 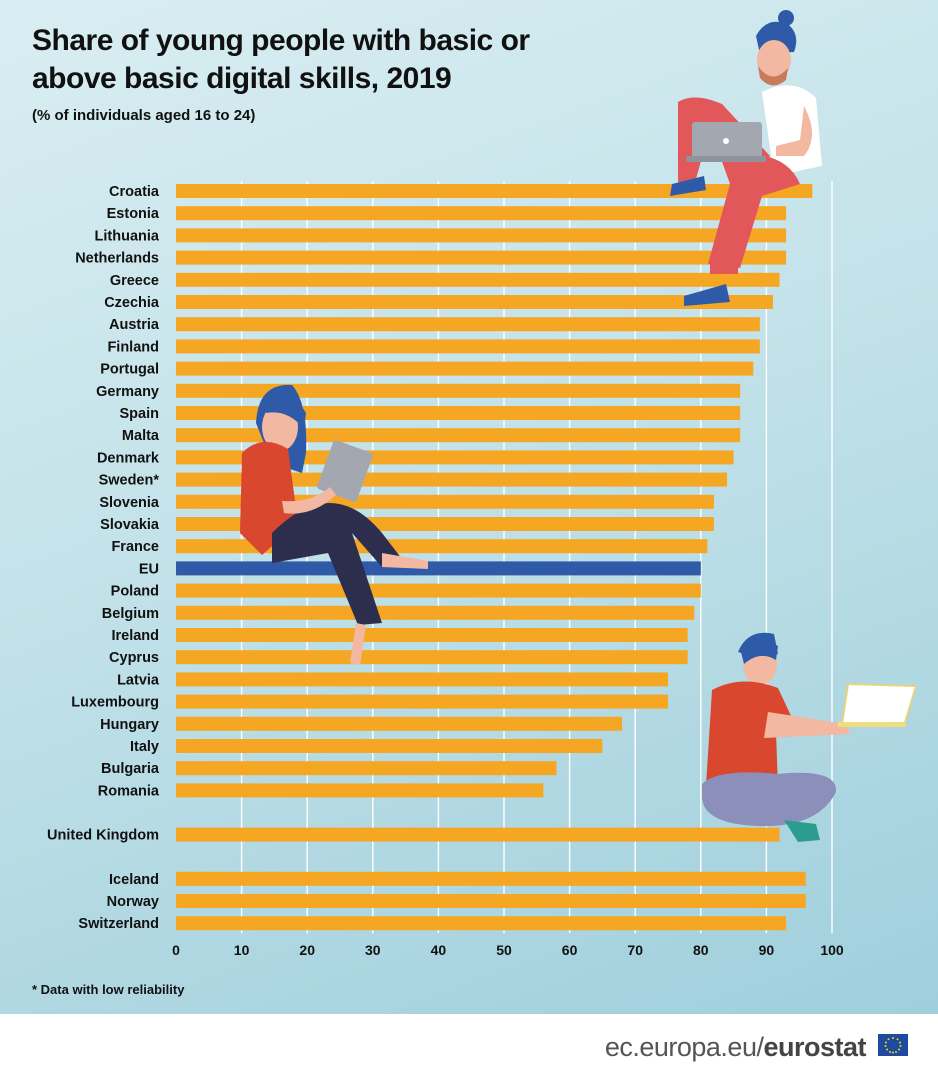 What do you see at coordinates (135, 636) in the screenshot?
I see `category-label: Ireland` at bounding box center [135, 636].